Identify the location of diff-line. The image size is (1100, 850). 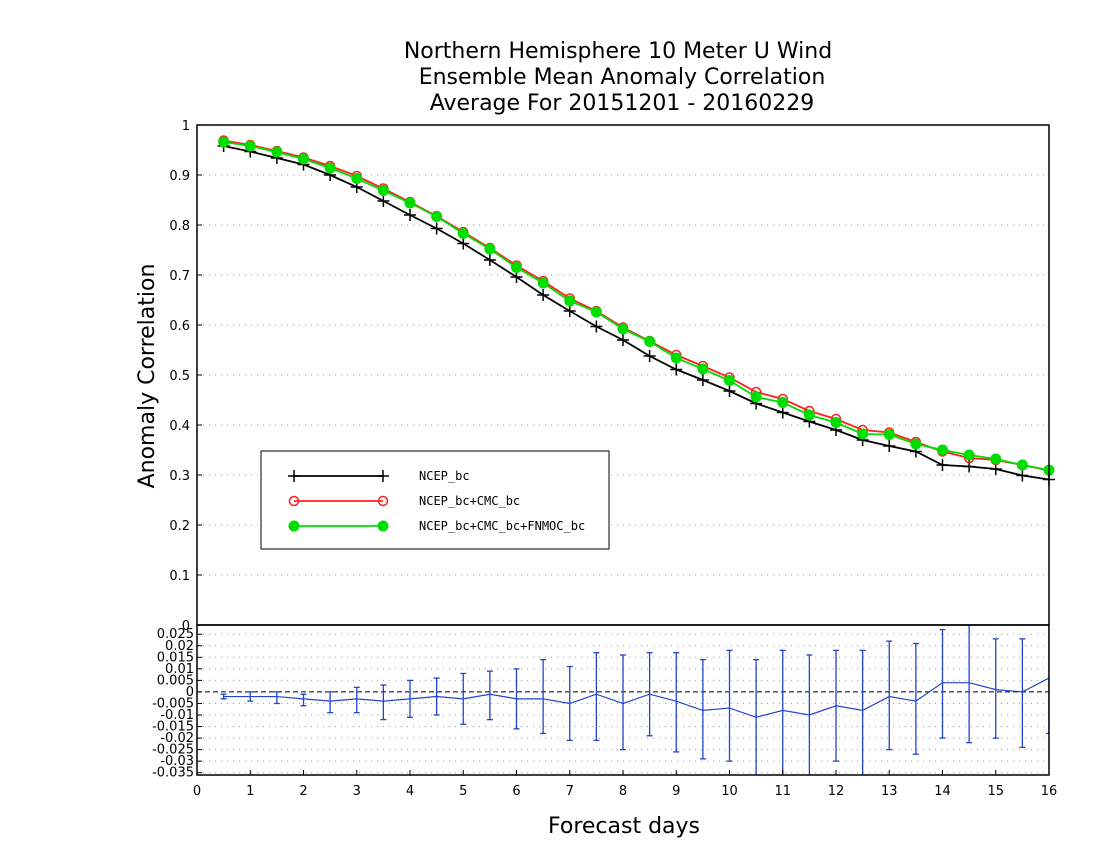
(636, 697).